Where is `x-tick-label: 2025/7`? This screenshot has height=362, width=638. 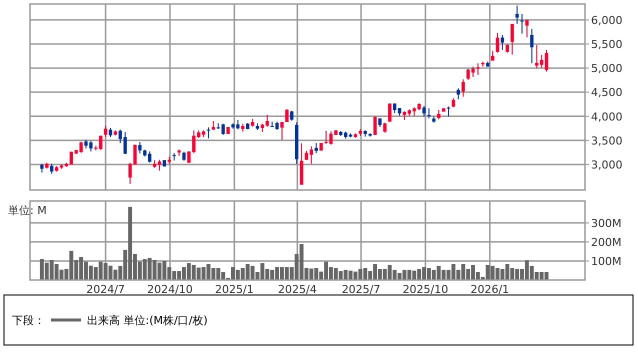 x-tick-label: 2025/7 is located at coordinates (361, 289).